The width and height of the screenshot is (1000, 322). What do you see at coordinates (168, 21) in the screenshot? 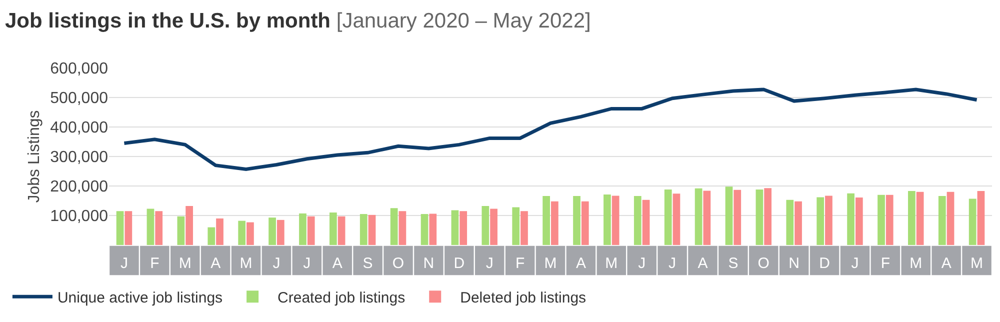
I see `chart-title: Job listings in the U.S. by month` at bounding box center [168, 21].